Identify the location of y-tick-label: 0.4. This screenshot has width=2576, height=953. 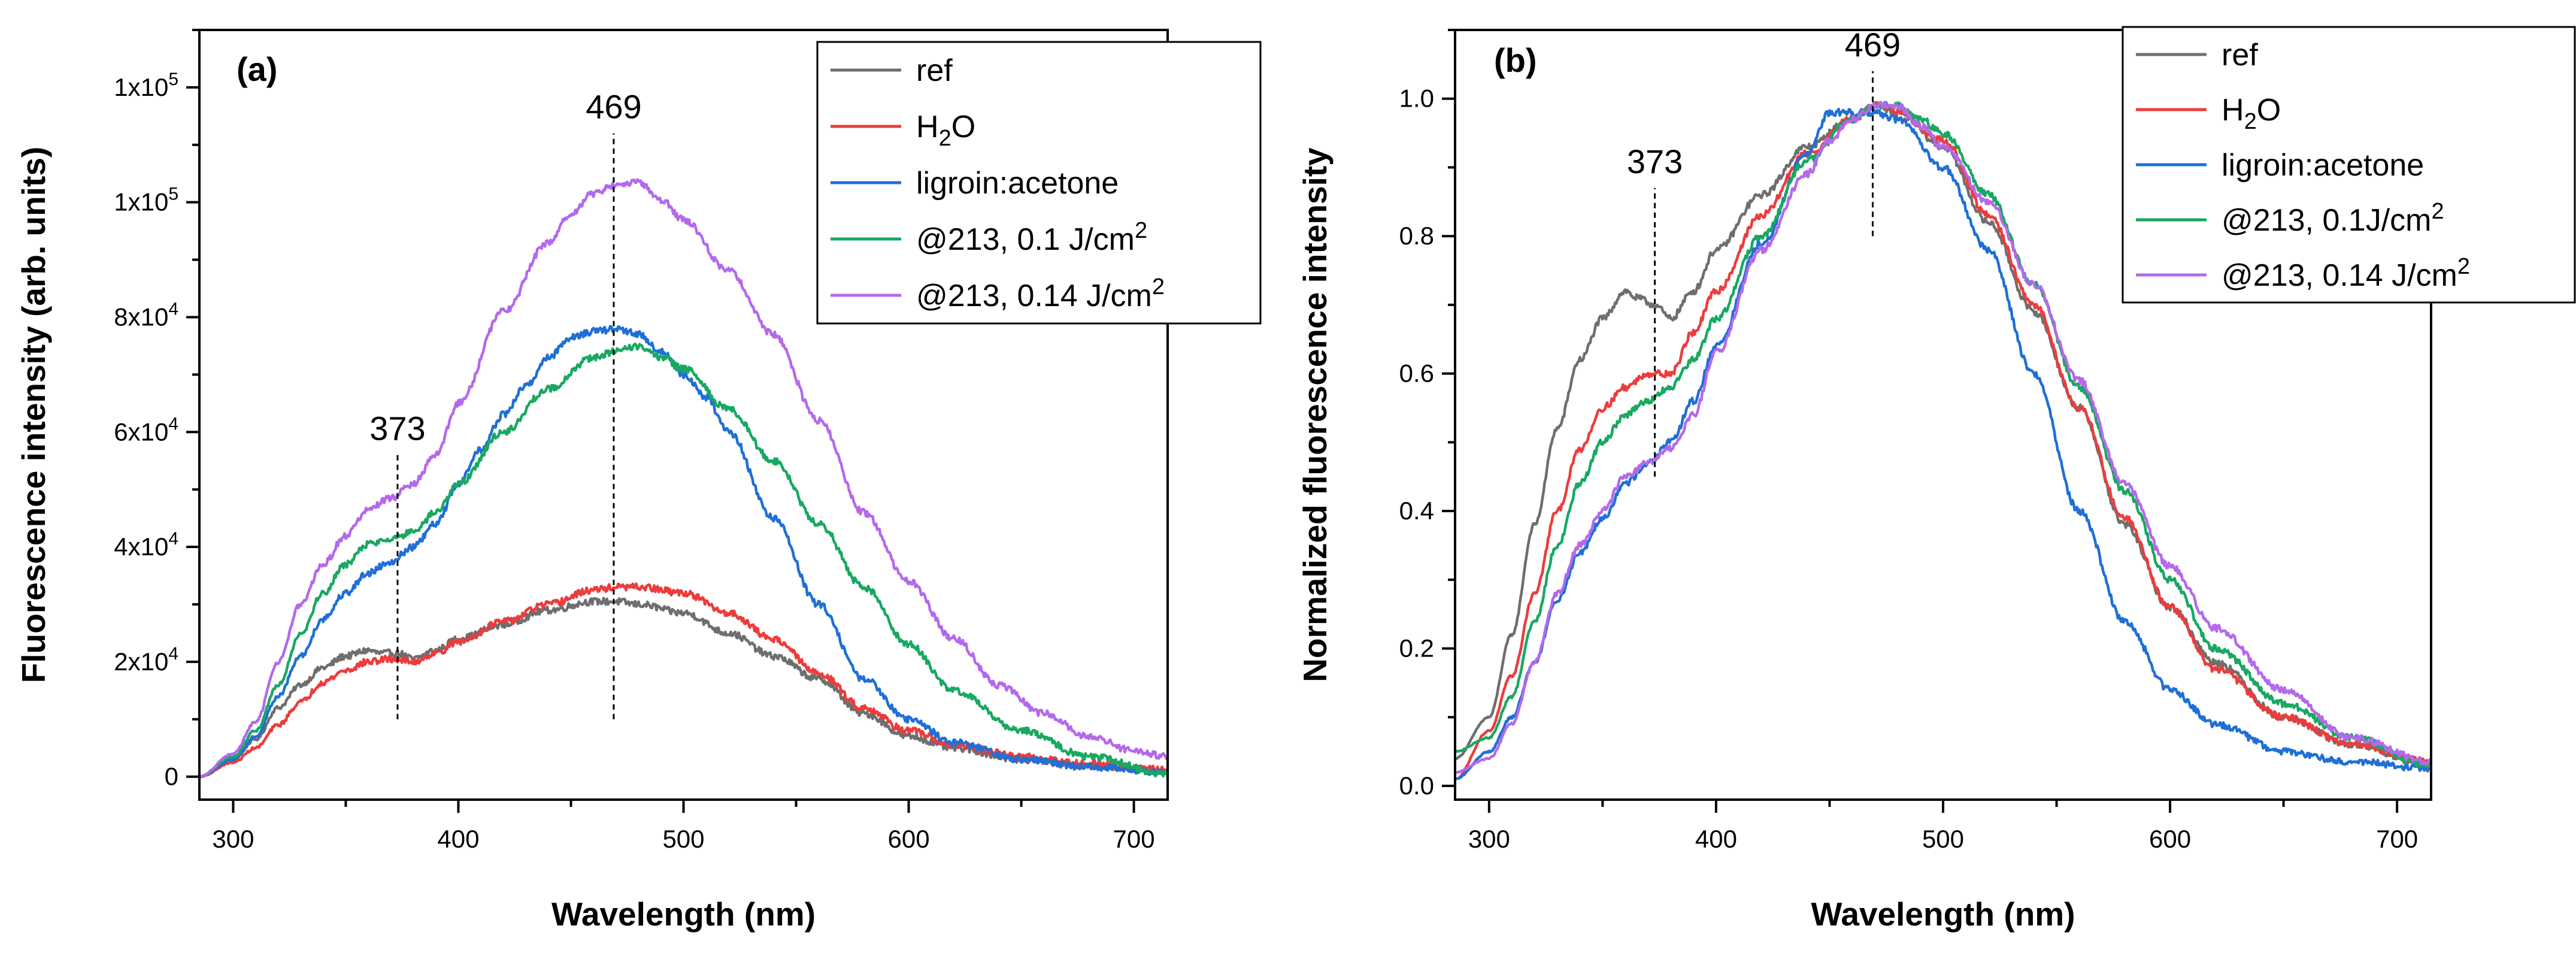
(1416, 511).